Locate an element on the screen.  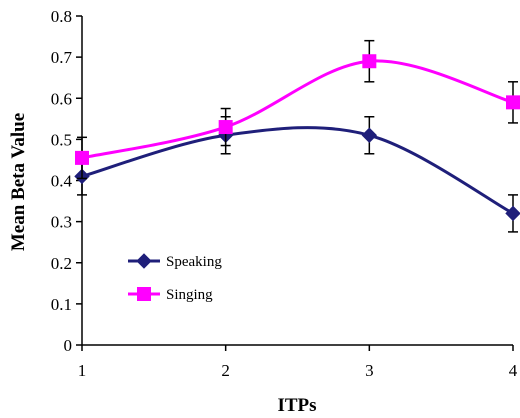
y-tick-label: 0.2 is located at coordinates (61, 263).